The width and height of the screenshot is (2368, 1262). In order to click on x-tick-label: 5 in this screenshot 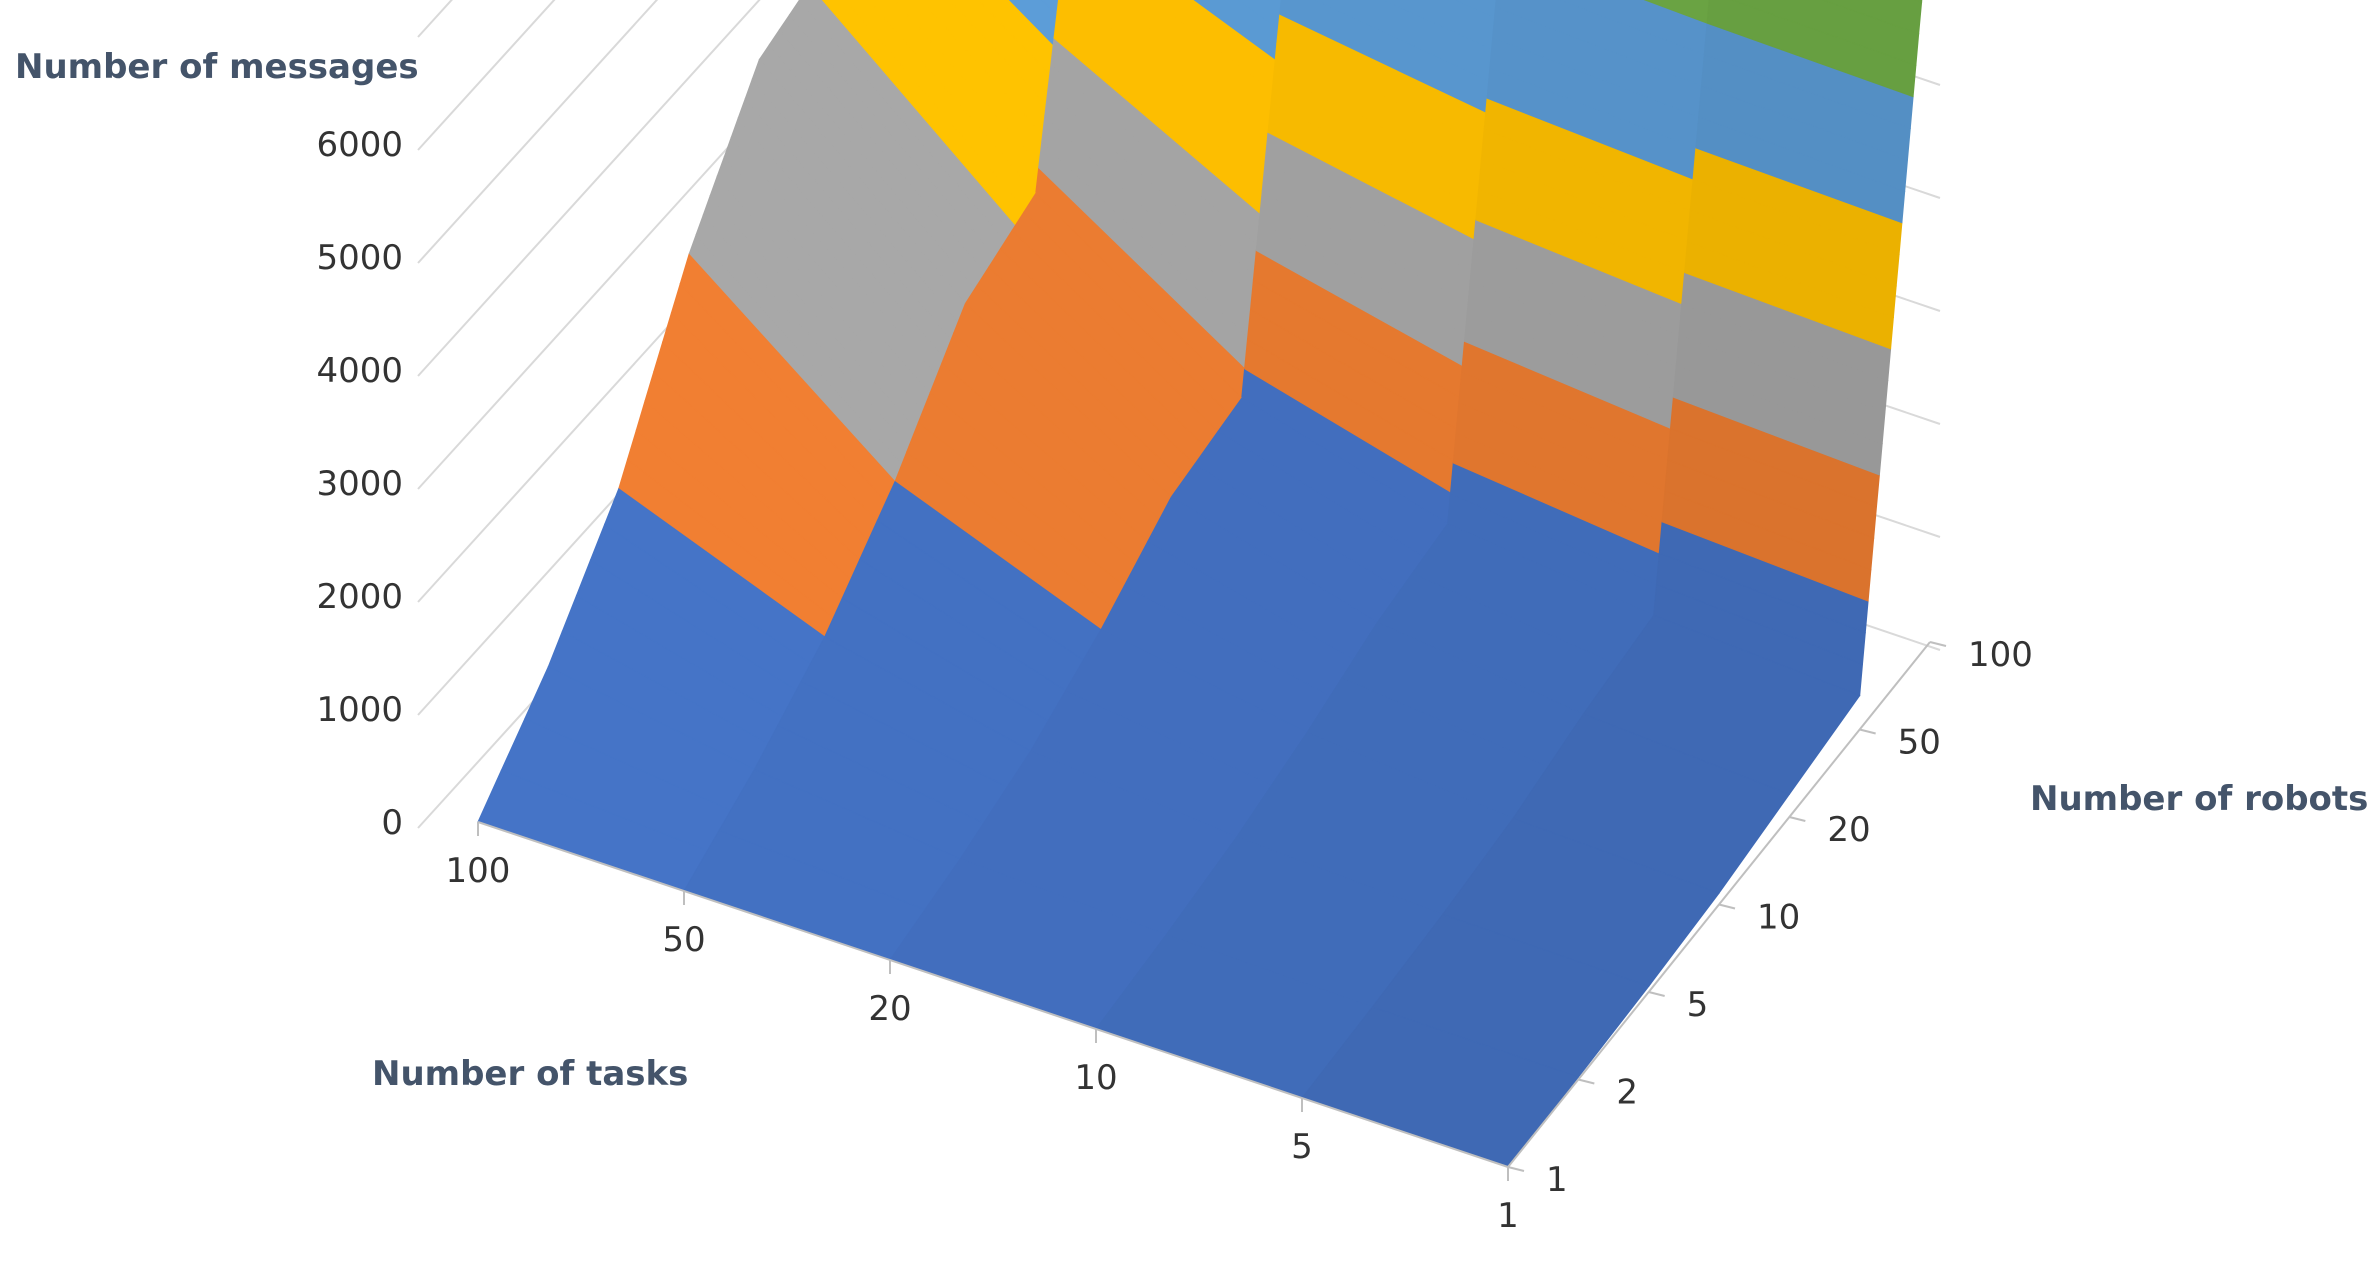, I will do `click(1302, 1147)`.